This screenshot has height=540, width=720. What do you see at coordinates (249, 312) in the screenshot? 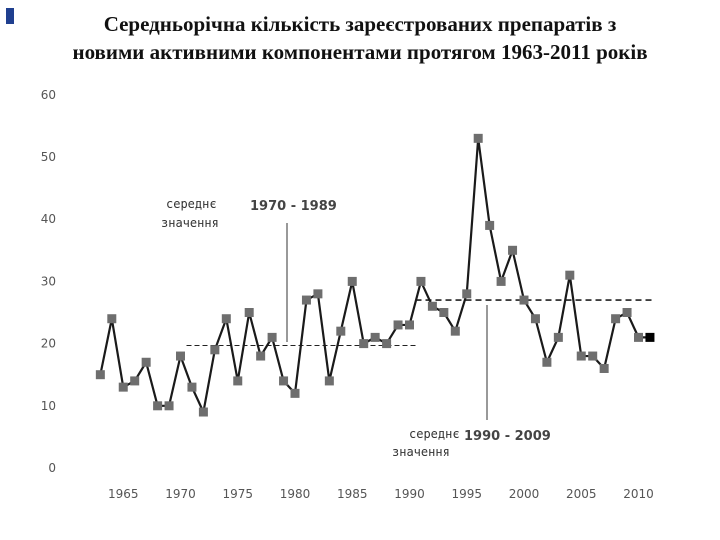
I see `data-point-1976` at bounding box center [249, 312].